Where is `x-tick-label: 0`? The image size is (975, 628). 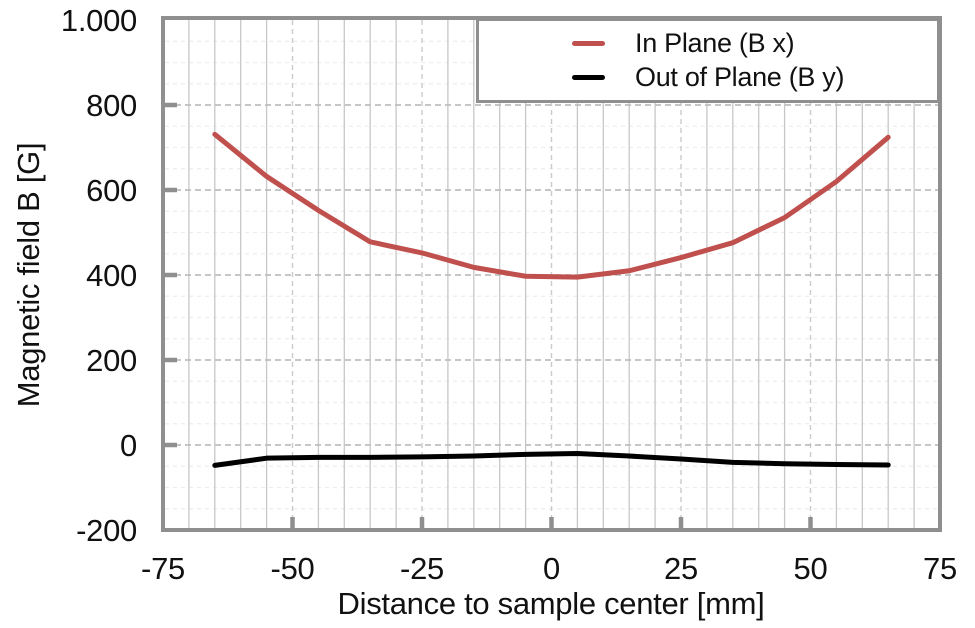
x-tick-label: 0 is located at coordinates (551, 568).